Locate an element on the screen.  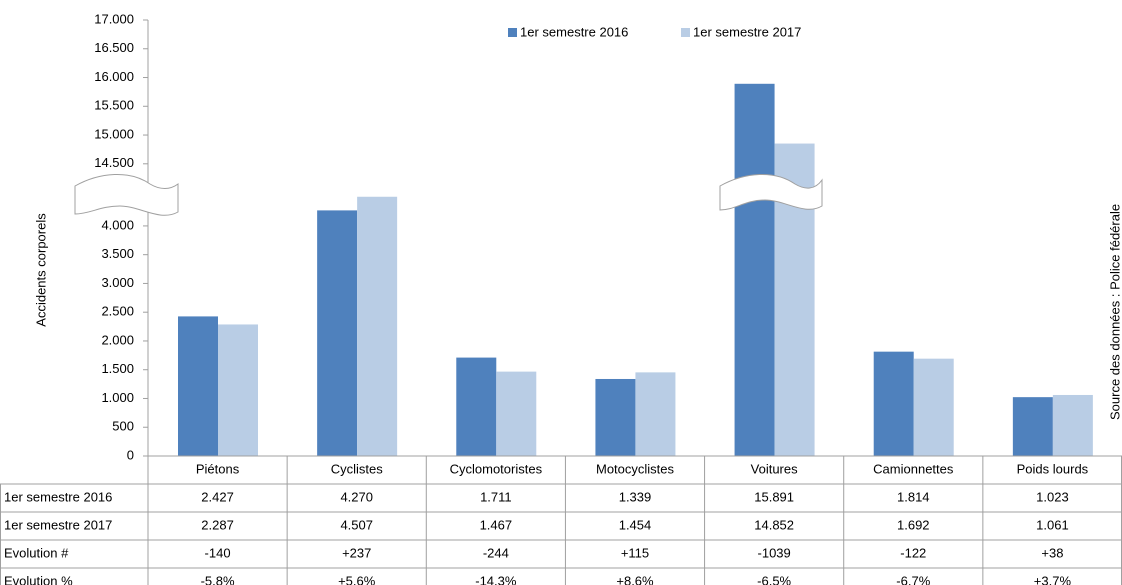
bar-break is located at coordinates (771, 192).